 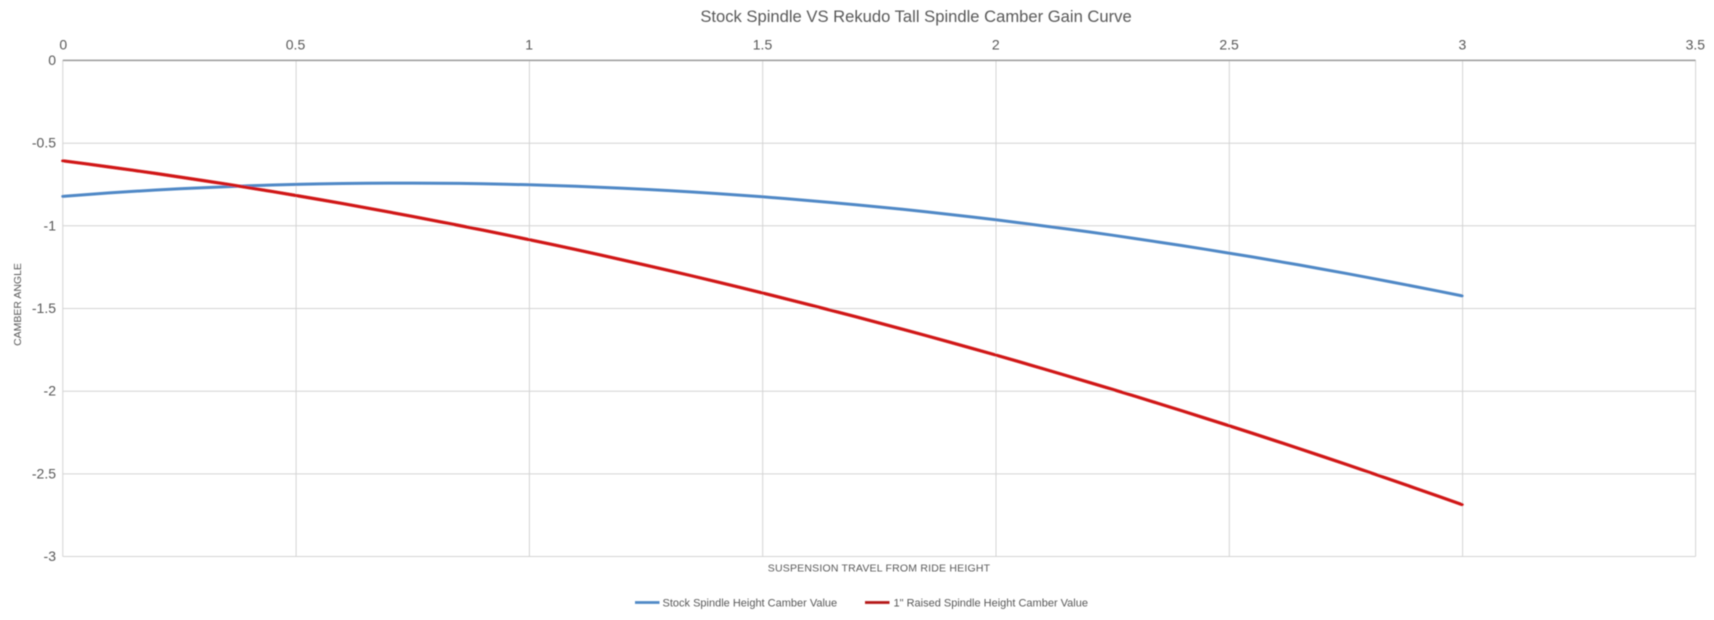 What do you see at coordinates (296, 45) in the screenshot?
I see `svg-text: 0.5` at bounding box center [296, 45].